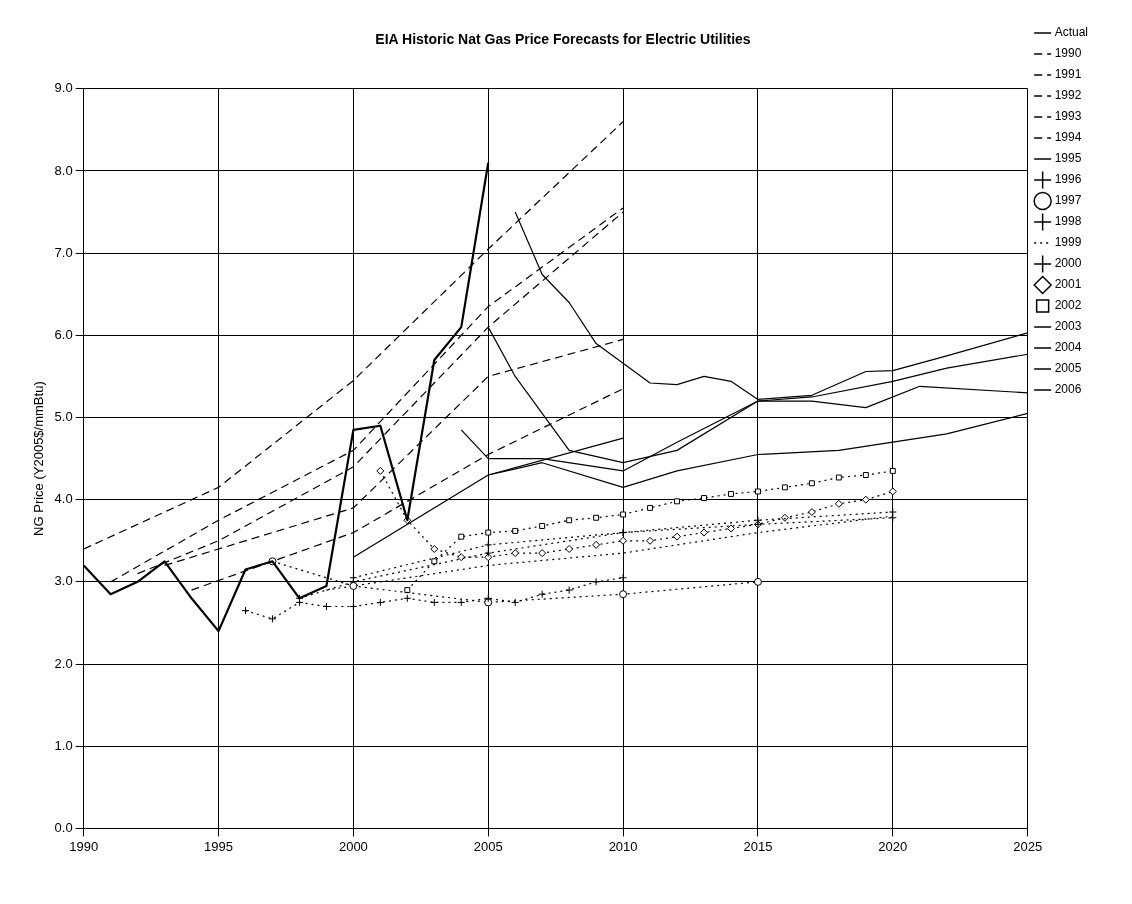 This screenshot has height=904, width=1132. What do you see at coordinates (1071, 32) in the screenshot?
I see `legend-label: Actual` at bounding box center [1071, 32].